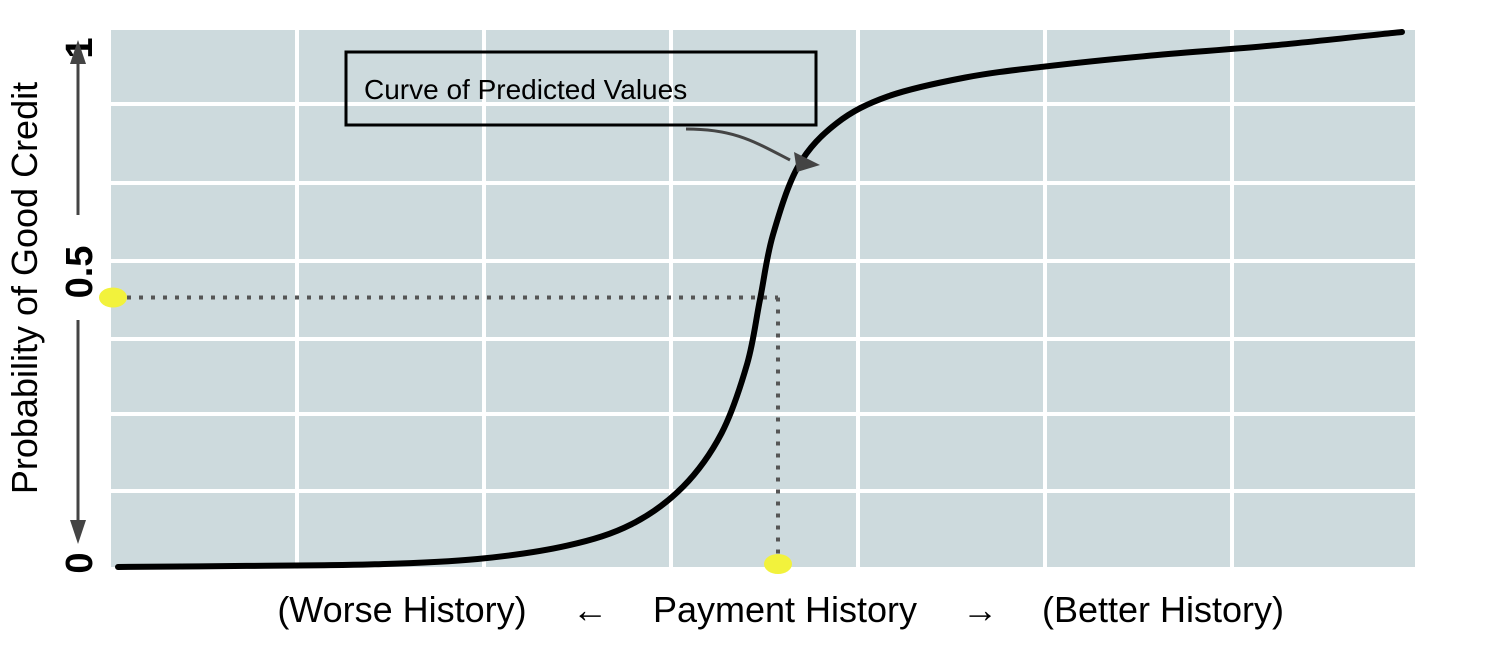 Image resolution: width=1486 pixels, height=648 pixels. What do you see at coordinates (778, 564) in the screenshot?
I see `highlight-marker-x` at bounding box center [778, 564].